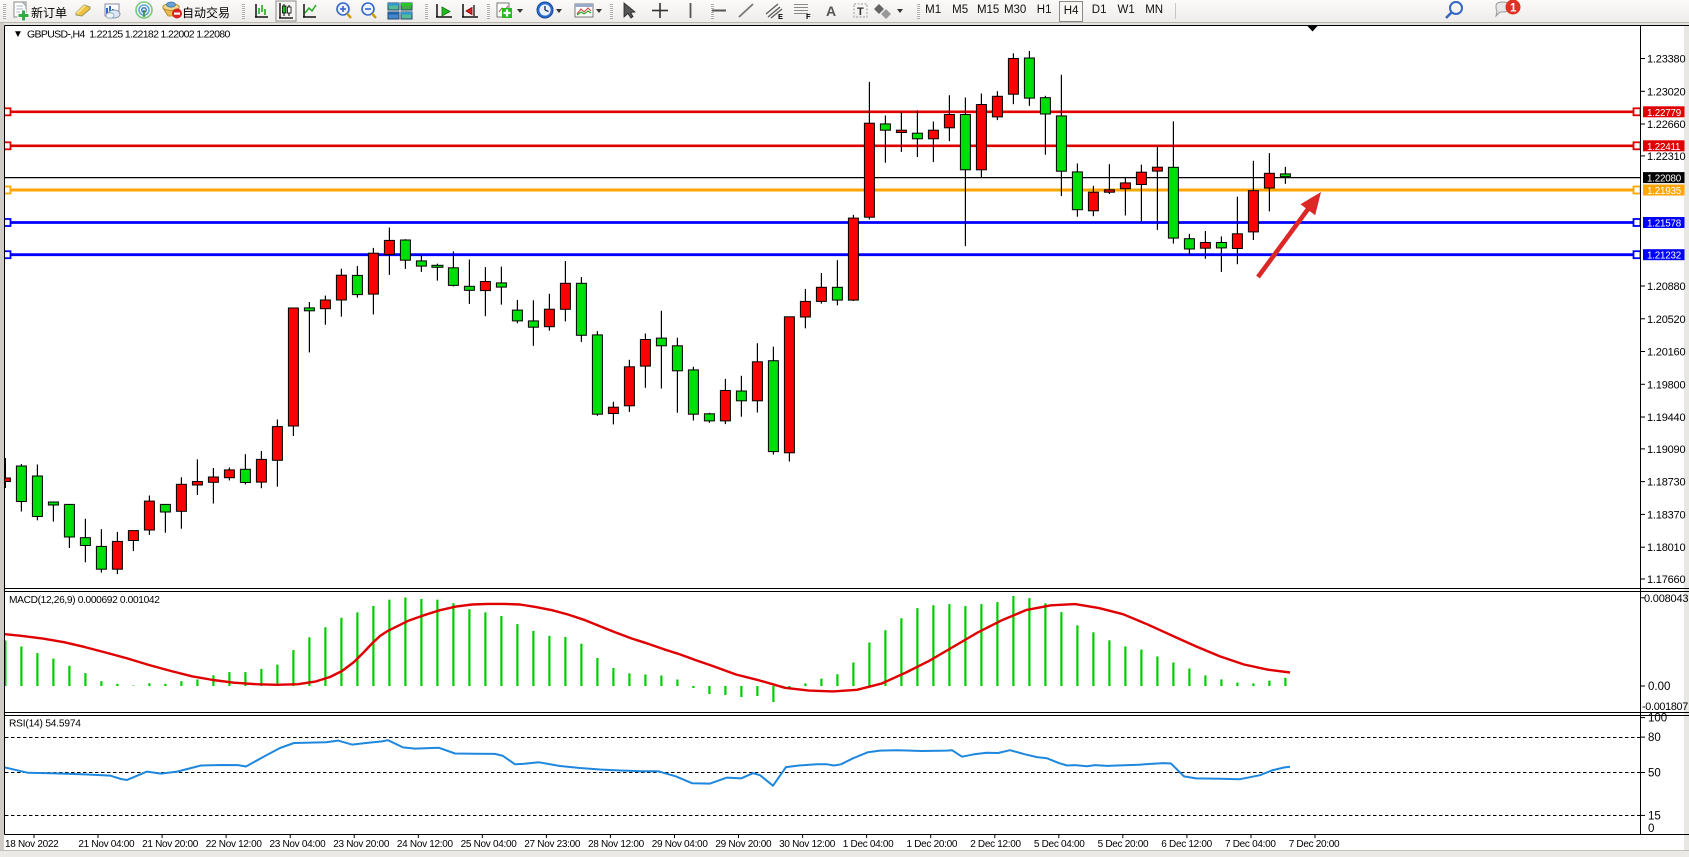  I want to click on svg-text: 30 Nov 12:00, so click(807, 844).